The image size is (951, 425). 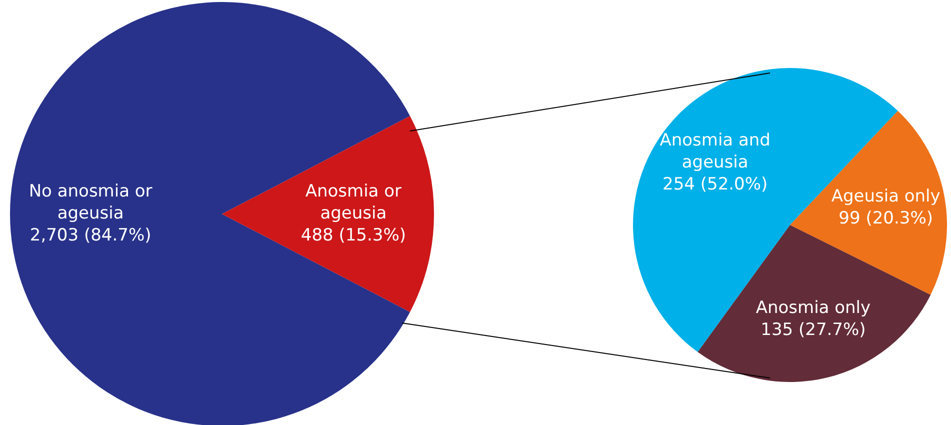 What do you see at coordinates (813, 330) in the screenshot?
I see `data-label: 135 (27.7%)` at bounding box center [813, 330].